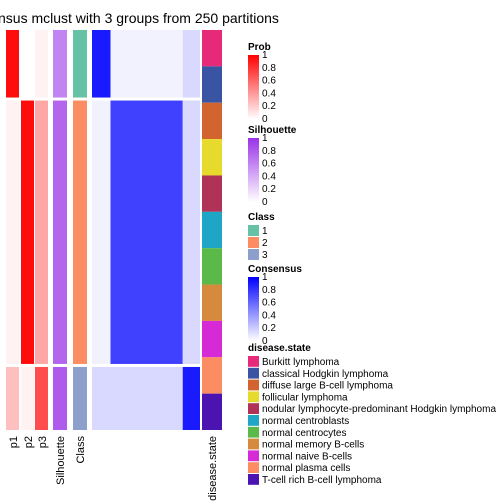 The image size is (504, 504). What do you see at coordinates (269, 93) in the screenshot?
I see `prob-legend-tick: 0.4` at bounding box center [269, 93].